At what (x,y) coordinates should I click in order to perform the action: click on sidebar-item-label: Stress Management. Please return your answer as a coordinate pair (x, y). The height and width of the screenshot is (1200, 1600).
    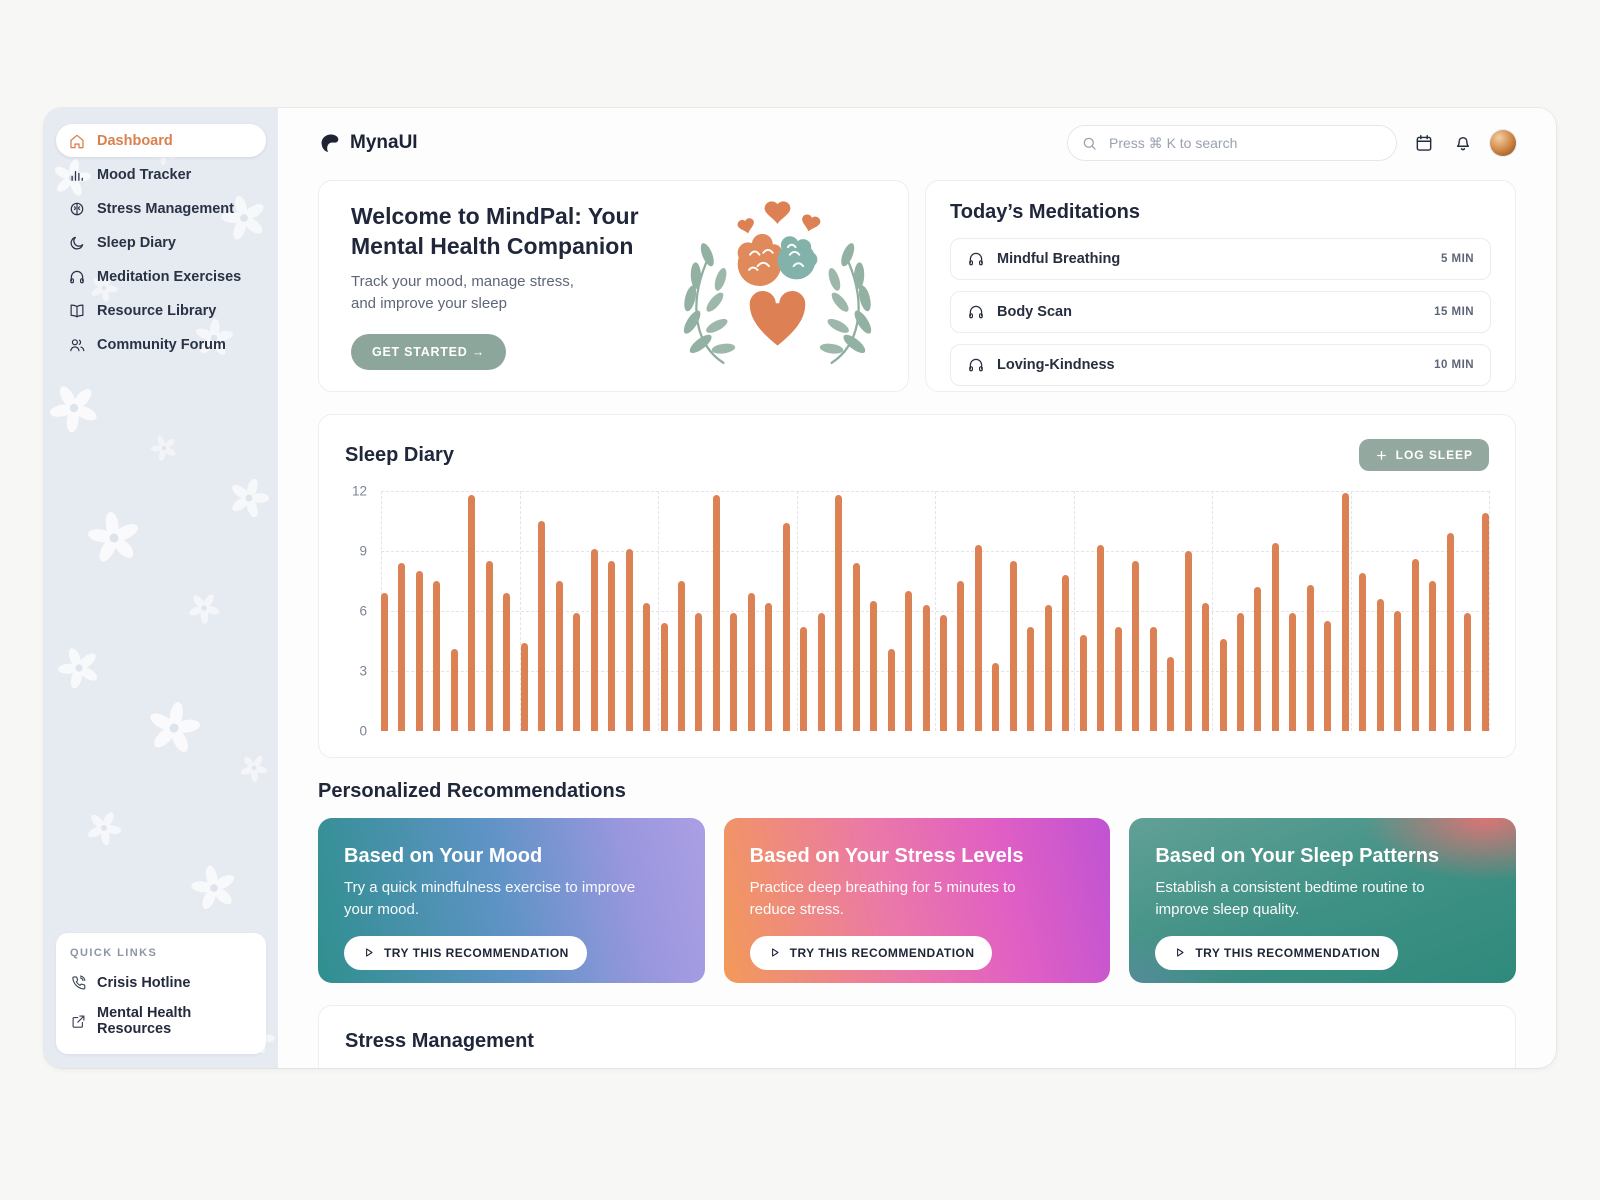
    Looking at the image, I should click on (165, 208).